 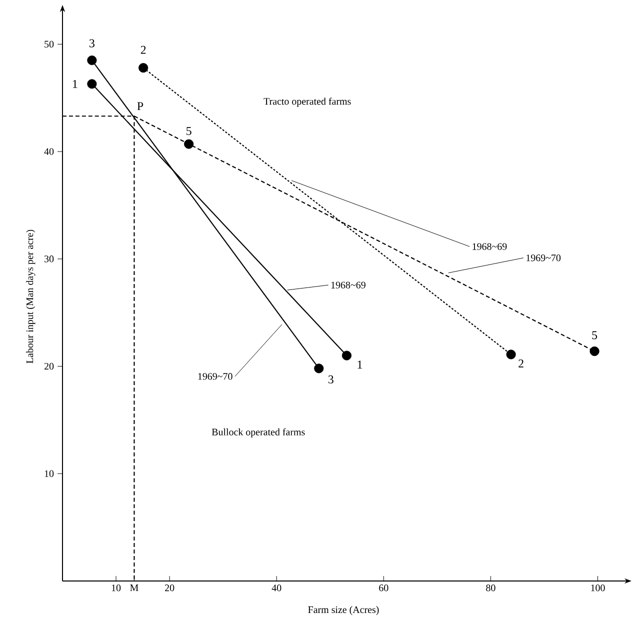 I want to click on x-tick-label: 100, so click(x=598, y=588).